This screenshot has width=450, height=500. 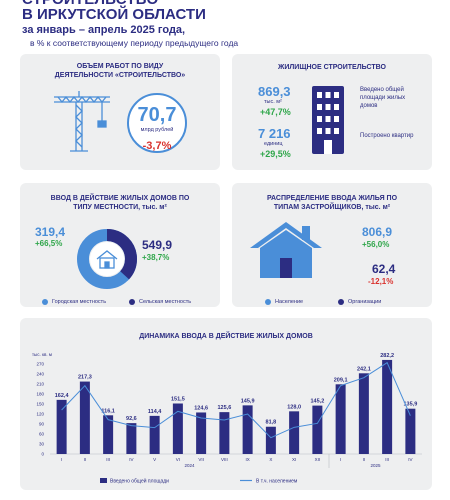 I want to click on housing-area-label: Введено общей площади жилых домов, so click(x=383, y=98).